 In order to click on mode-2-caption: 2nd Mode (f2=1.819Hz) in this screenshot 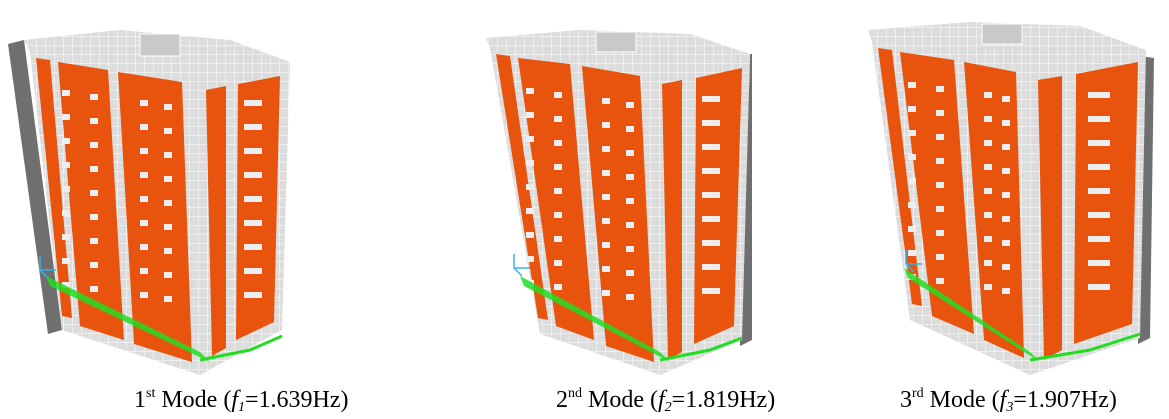, I will do `click(666, 400)`.